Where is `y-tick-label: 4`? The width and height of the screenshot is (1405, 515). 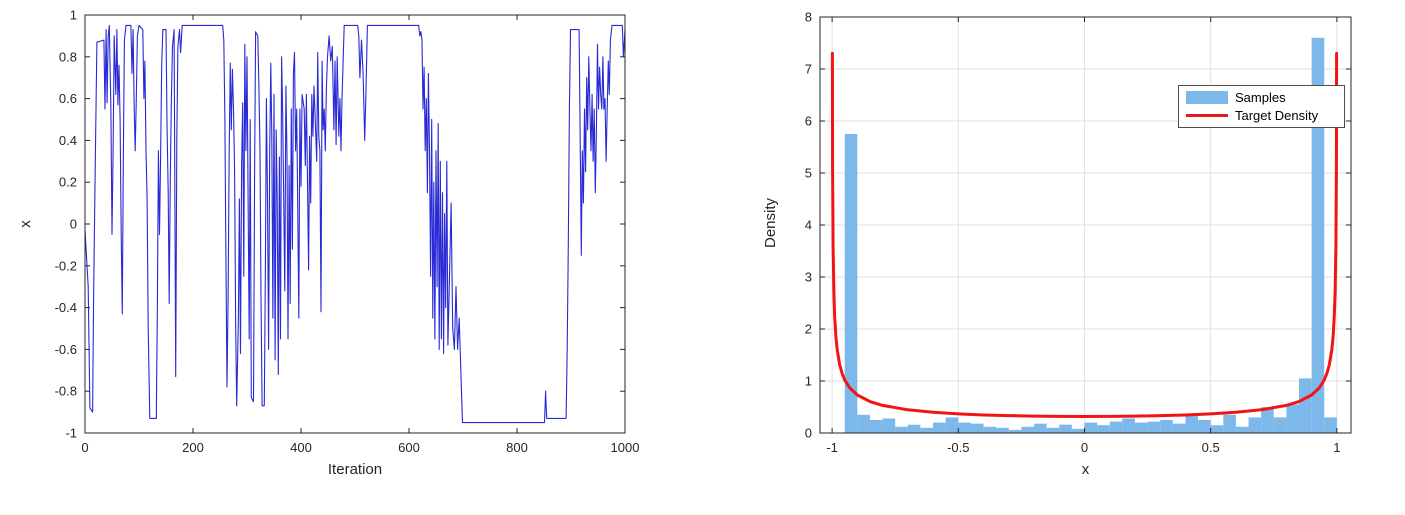
y-tick-label: 4 is located at coordinates (808, 225).